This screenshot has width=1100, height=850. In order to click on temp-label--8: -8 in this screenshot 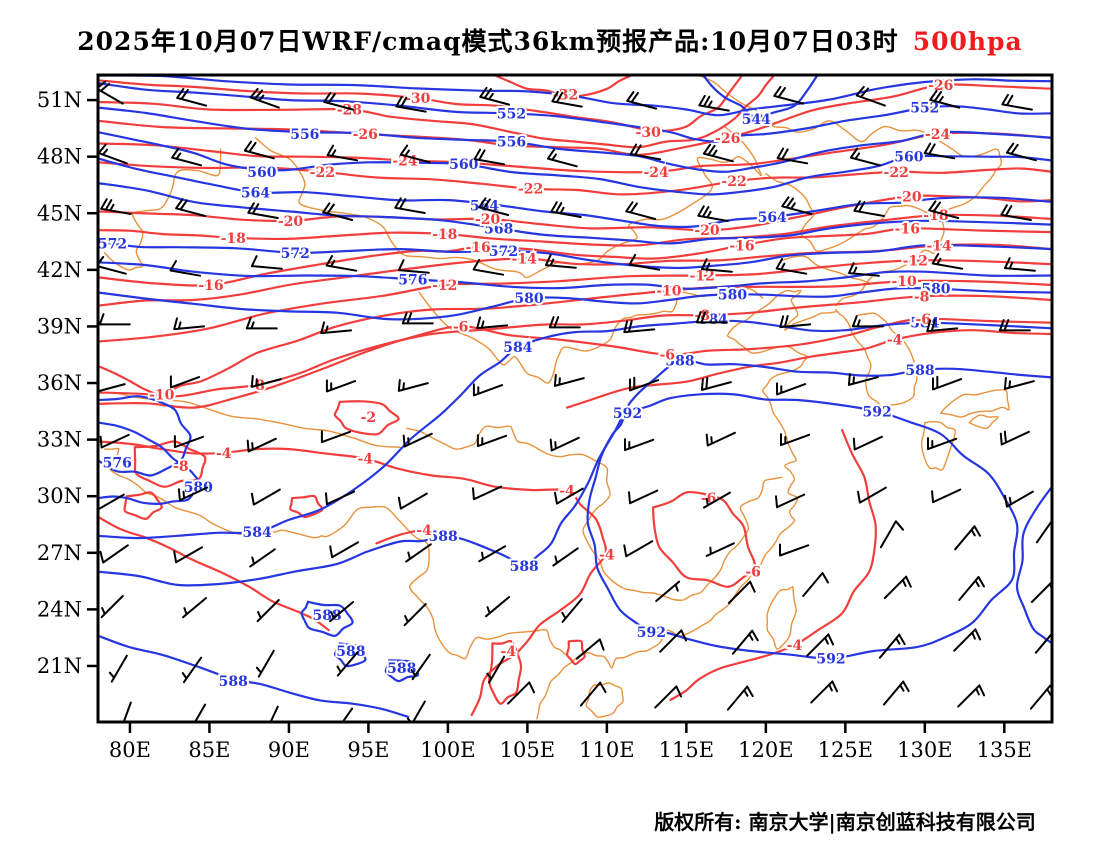, I will do `click(922, 297)`.